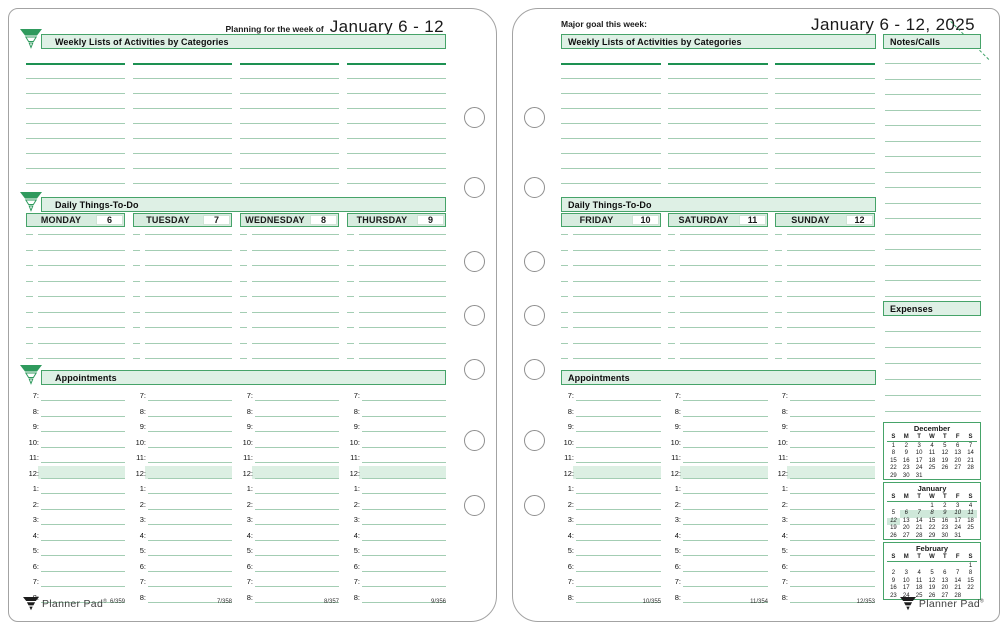 Image resolution: width=1008 pixels, height=630 pixels. Describe the element at coordinates (958, 506) in the screenshot. I see `calendar-day-cell: 3` at that location.